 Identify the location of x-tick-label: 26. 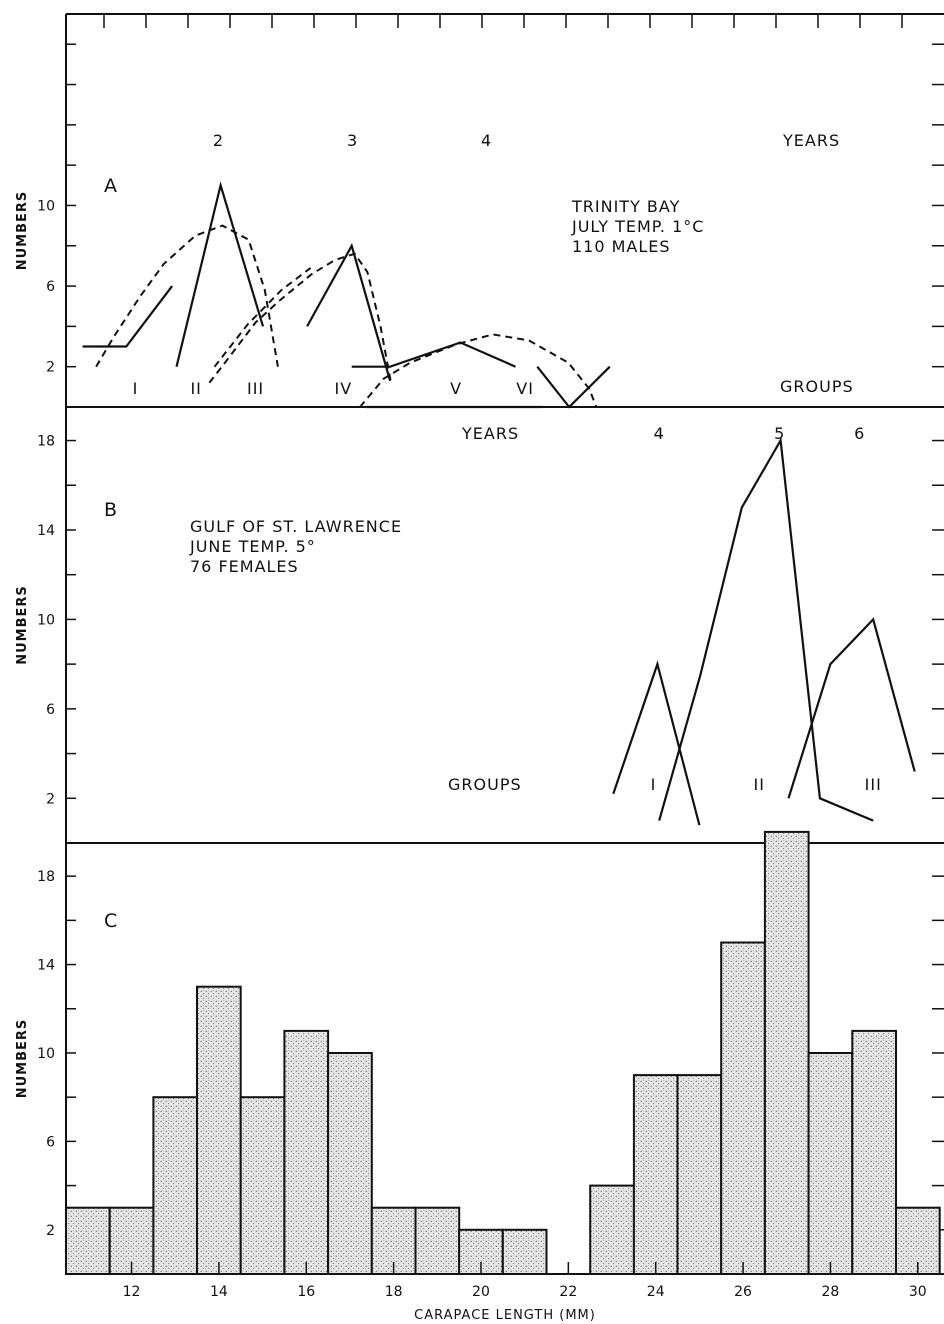
(743, 1292).